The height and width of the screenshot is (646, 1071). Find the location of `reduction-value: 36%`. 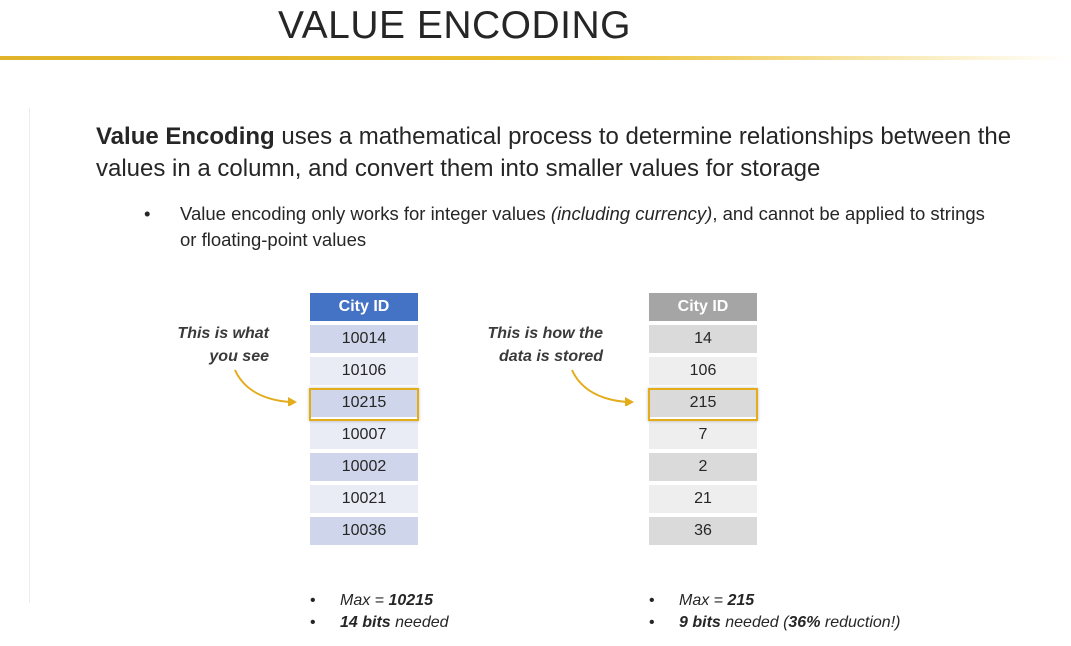

reduction-value: 36% is located at coordinates (804, 622).